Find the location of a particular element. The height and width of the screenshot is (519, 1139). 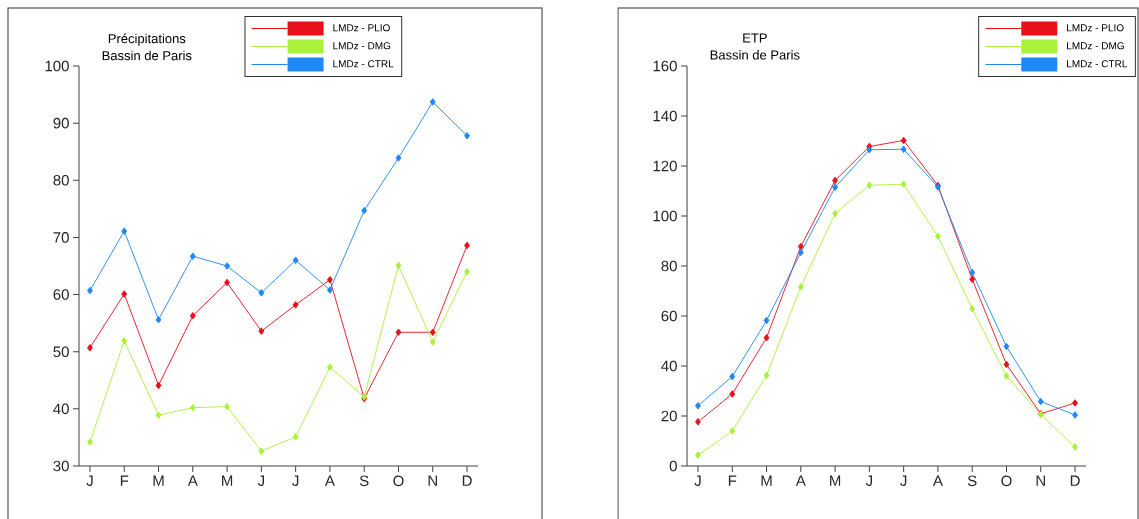

chart-title: Précipitations is located at coordinates (147, 39).